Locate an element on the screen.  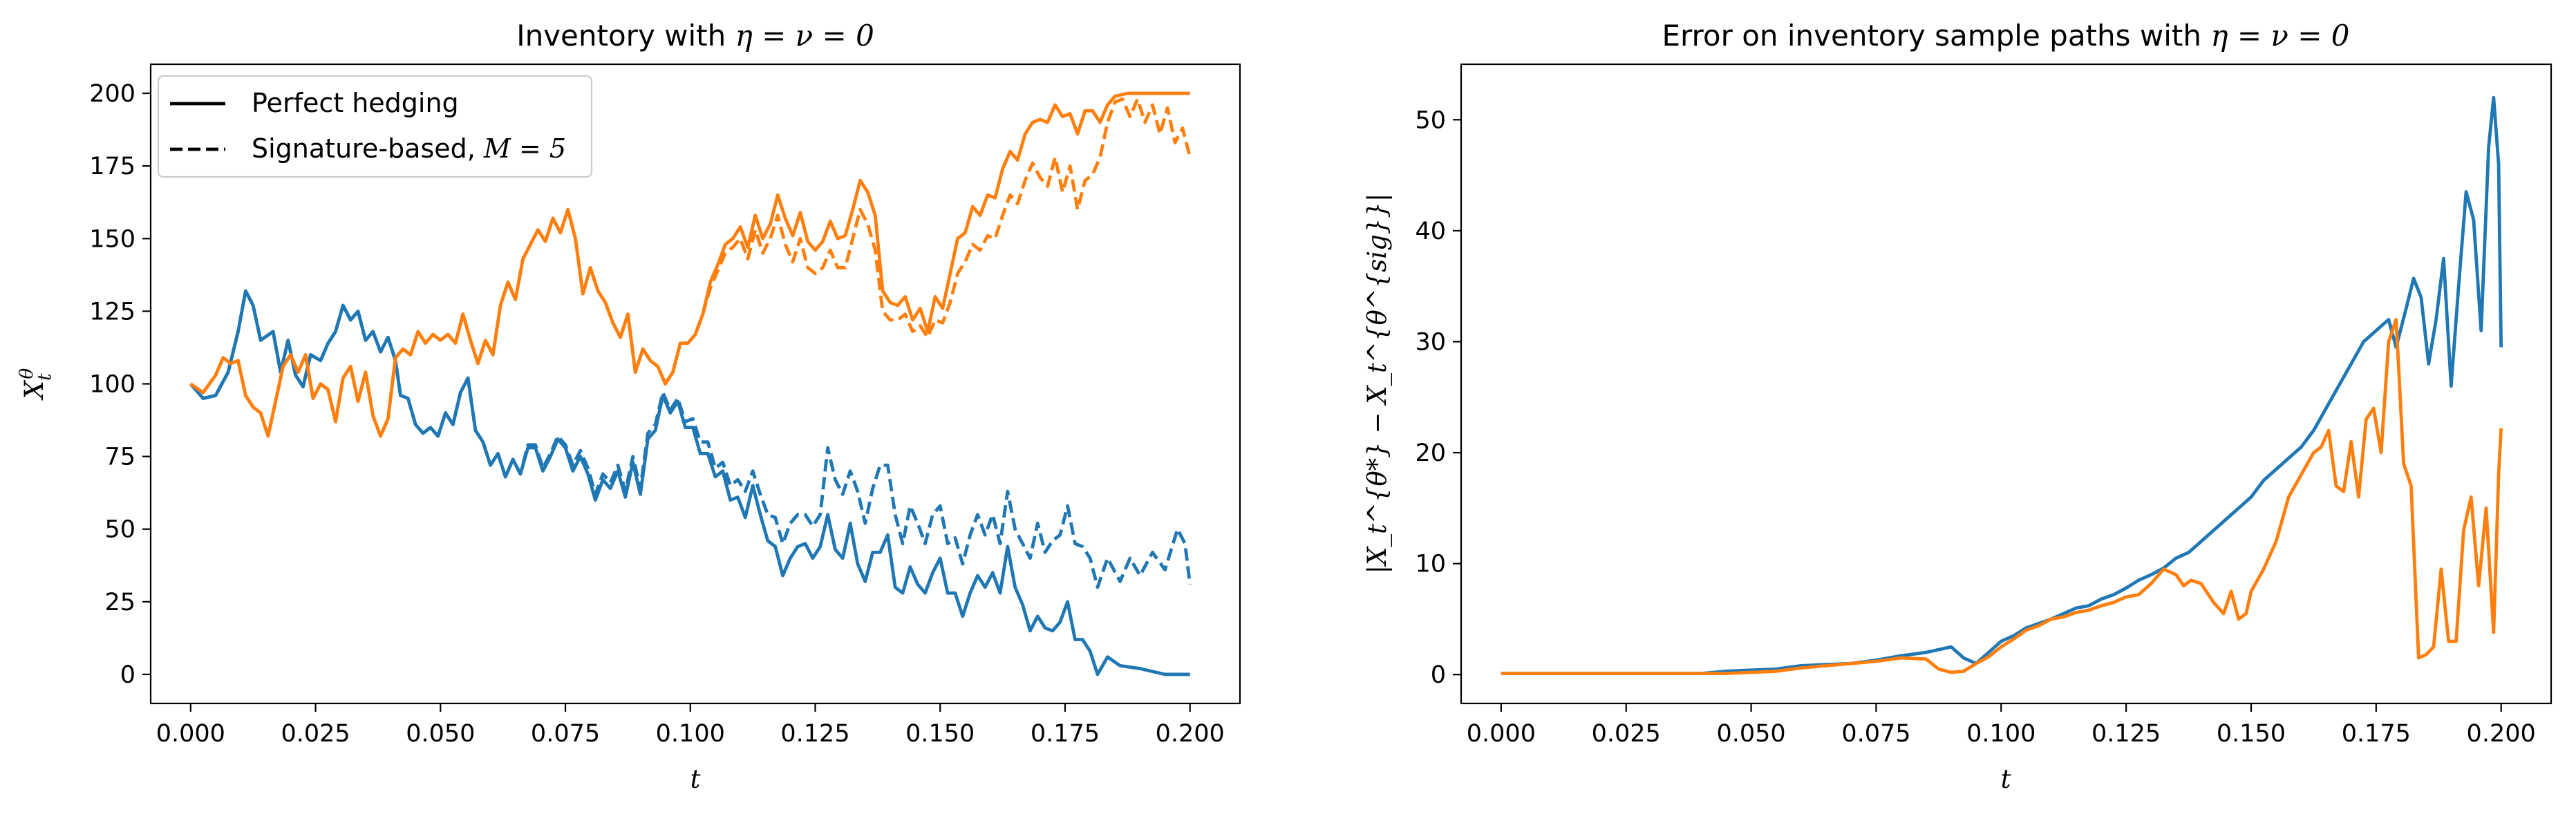
error-x-tick-label: 0.025 is located at coordinates (1626, 734).